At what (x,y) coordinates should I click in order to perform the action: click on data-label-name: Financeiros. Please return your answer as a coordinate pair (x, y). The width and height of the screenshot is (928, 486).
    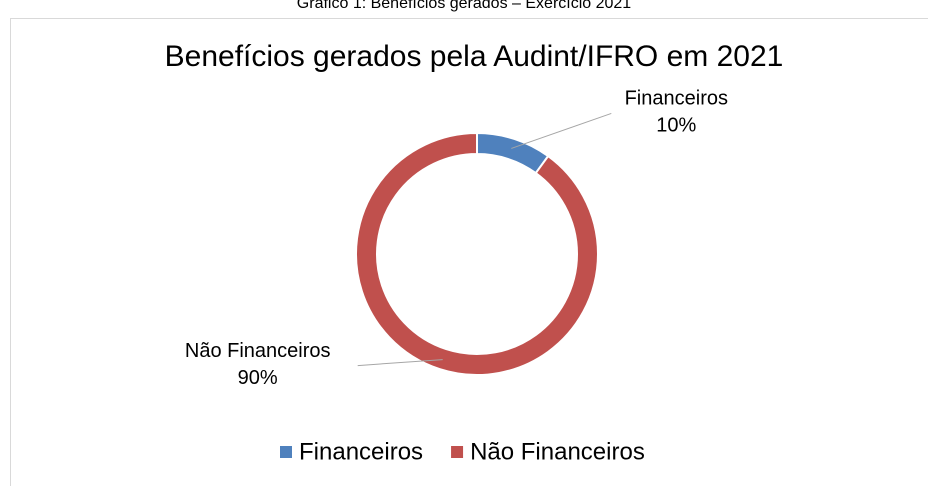
    Looking at the image, I should click on (676, 99).